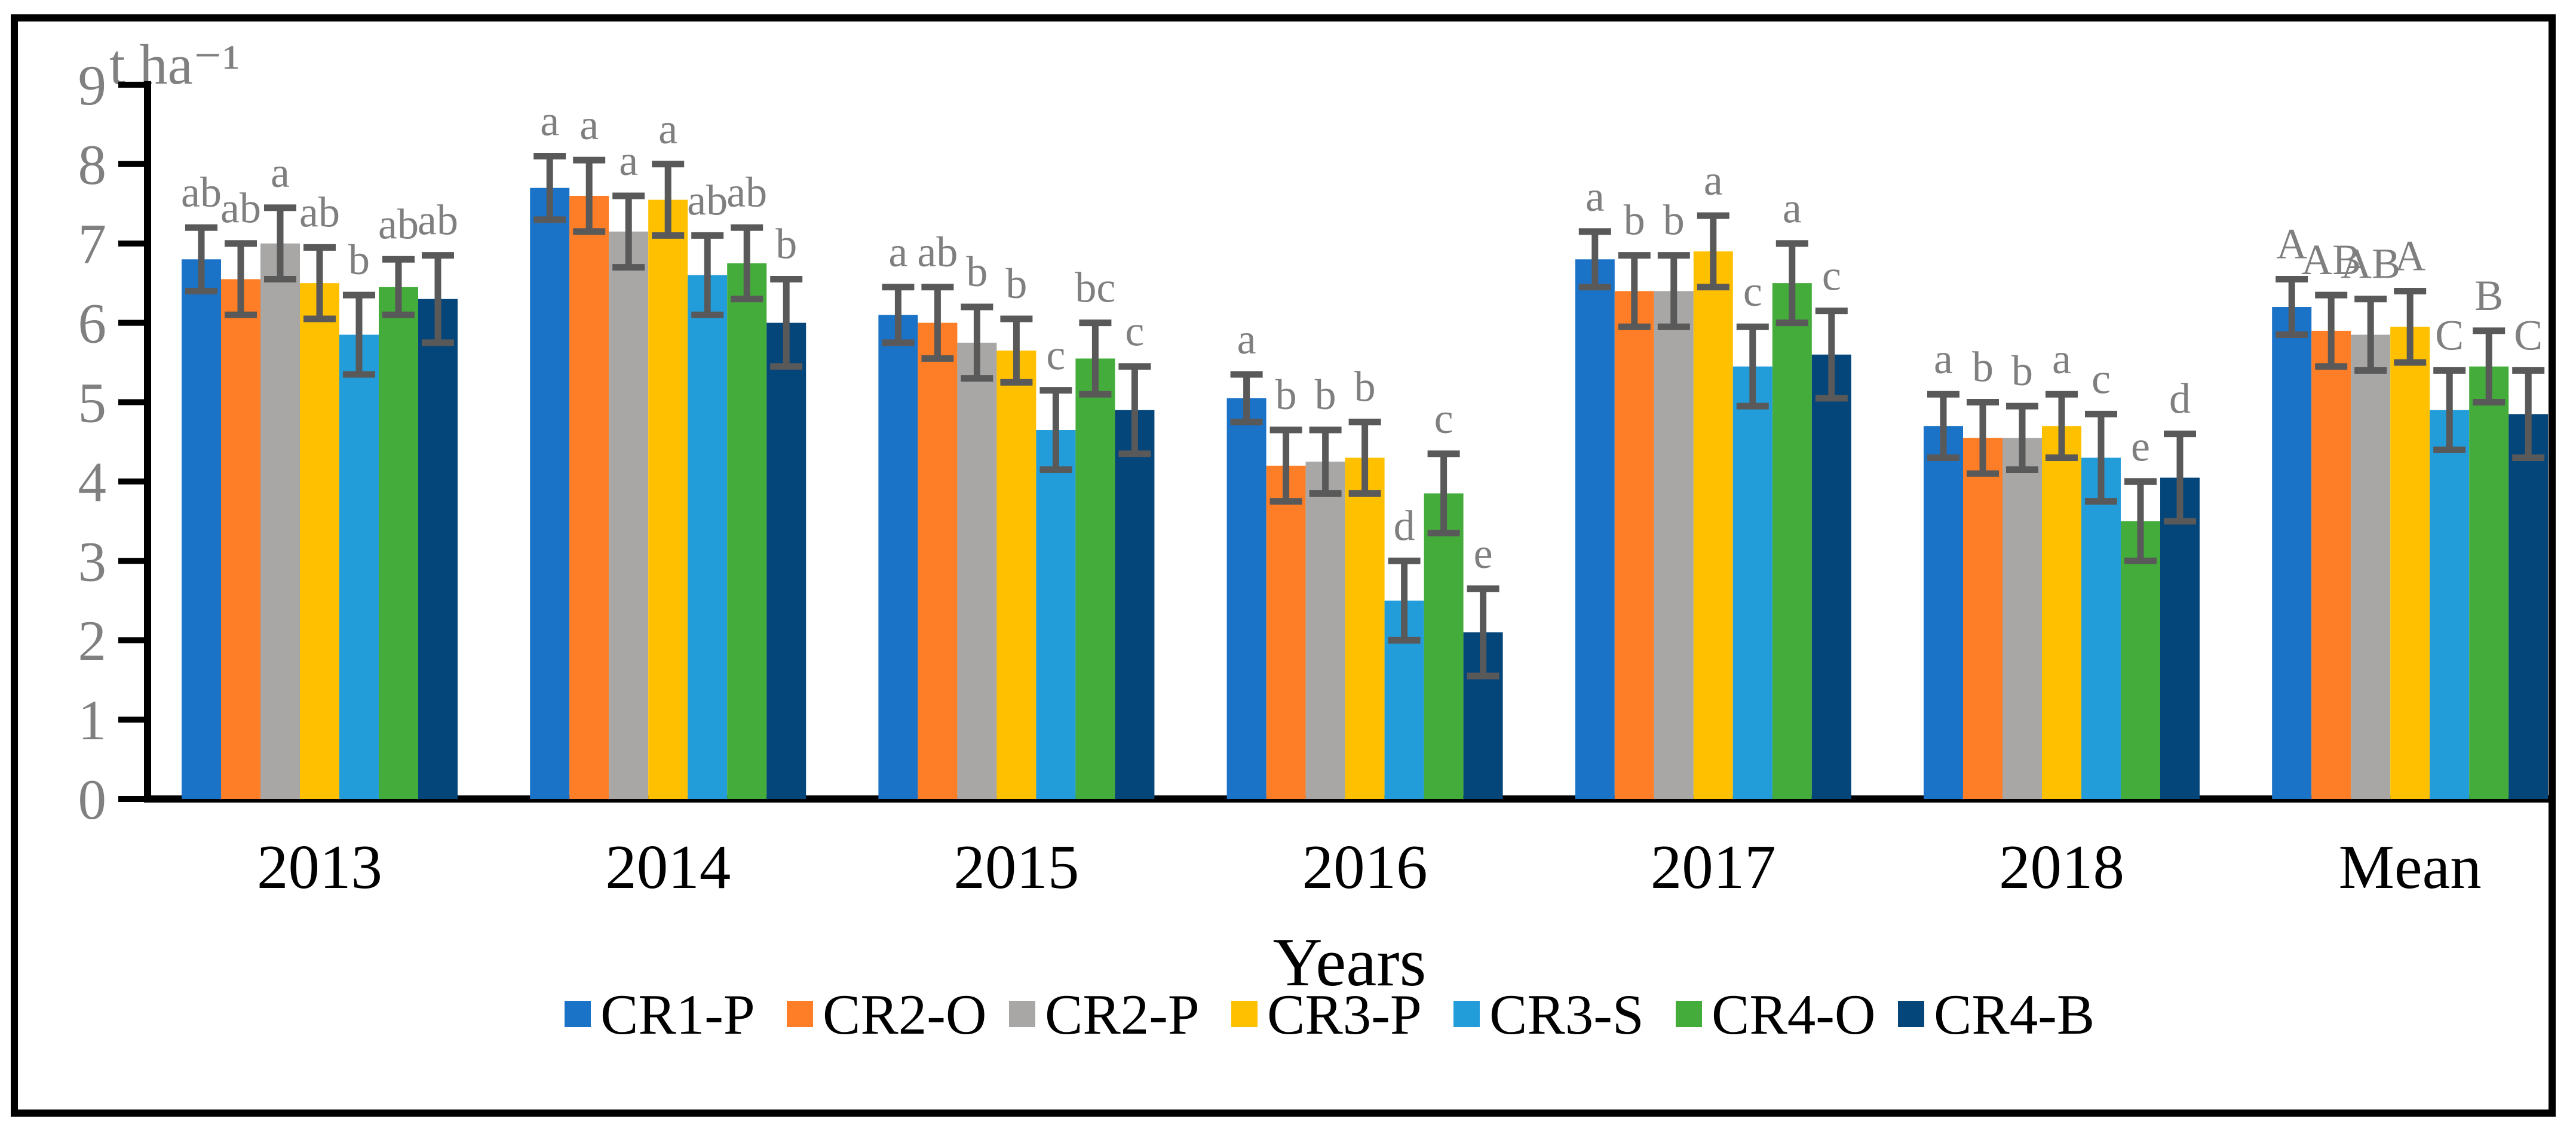 This screenshot has width=2576, height=1131. I want to click on legend-label: CR4-B, so click(2014, 1014).